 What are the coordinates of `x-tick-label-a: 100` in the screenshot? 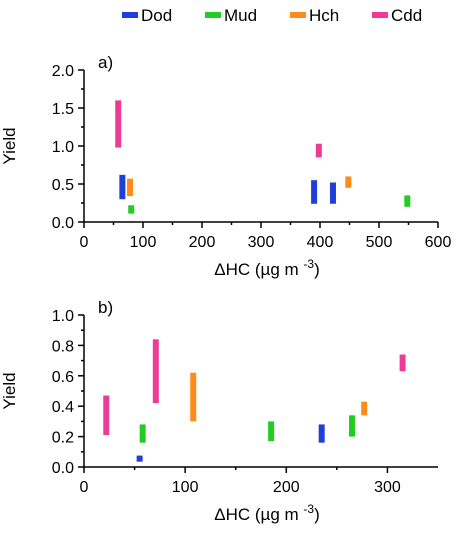 It's located at (143, 242).